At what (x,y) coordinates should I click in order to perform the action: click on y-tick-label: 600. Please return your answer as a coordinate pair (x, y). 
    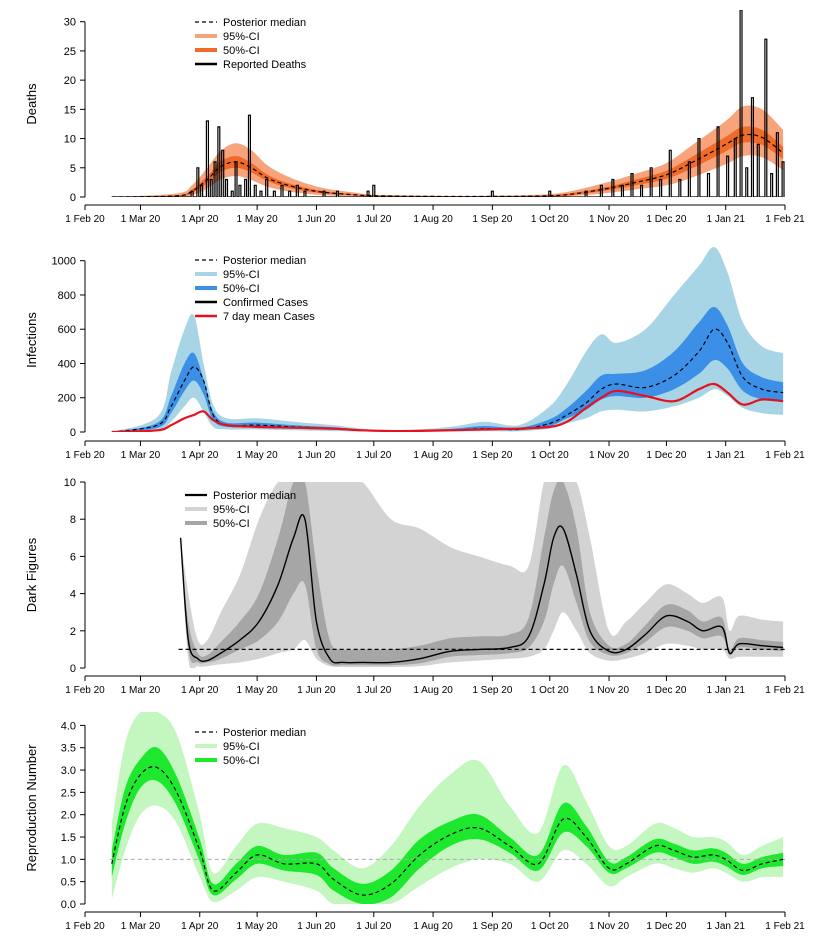
    Looking at the image, I should click on (67, 330).